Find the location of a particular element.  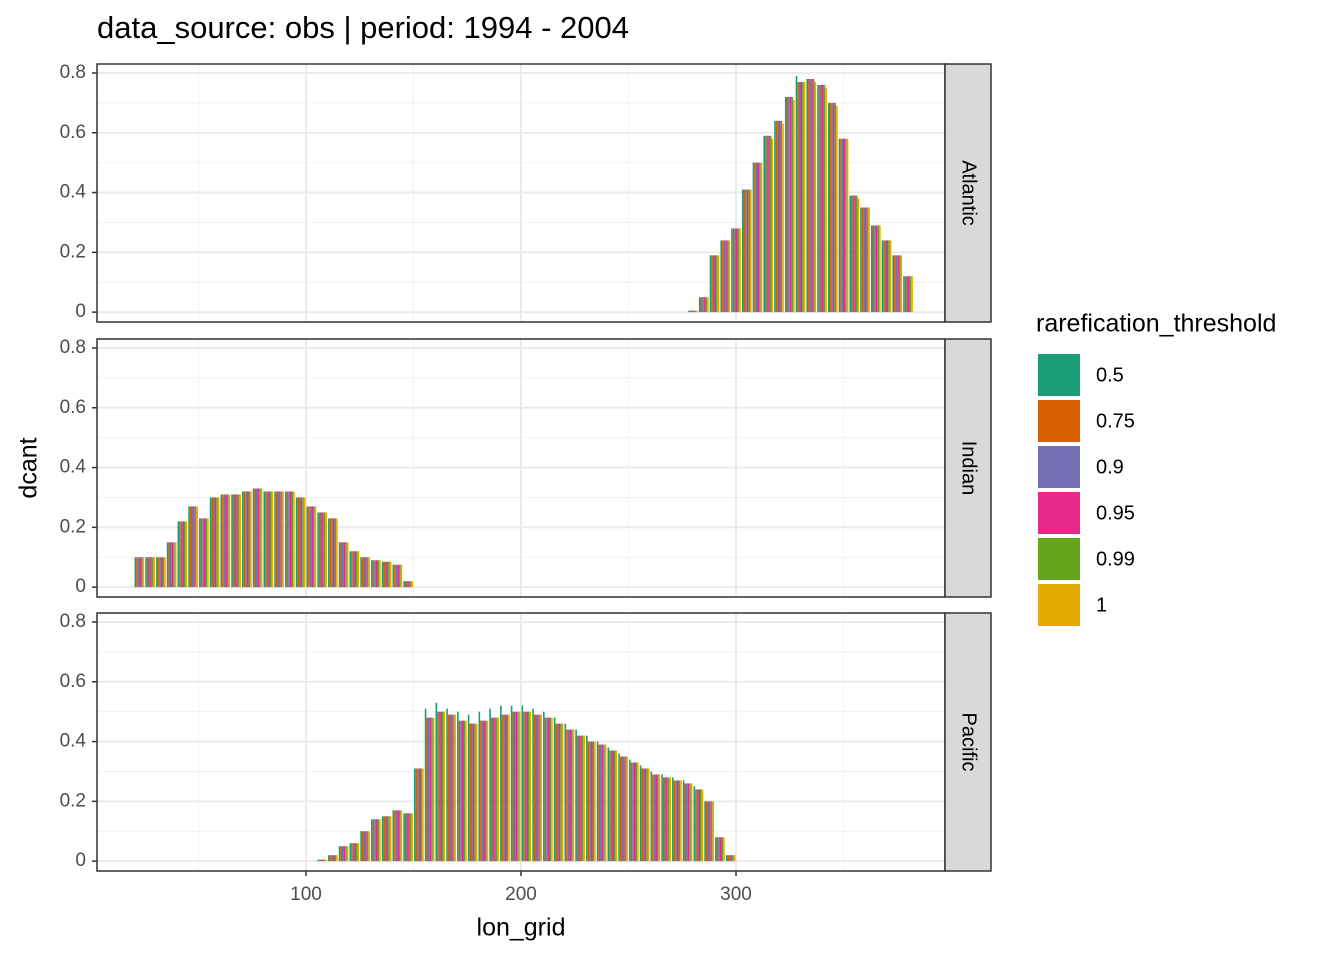

x-tick-label: 100 is located at coordinates (306, 894).